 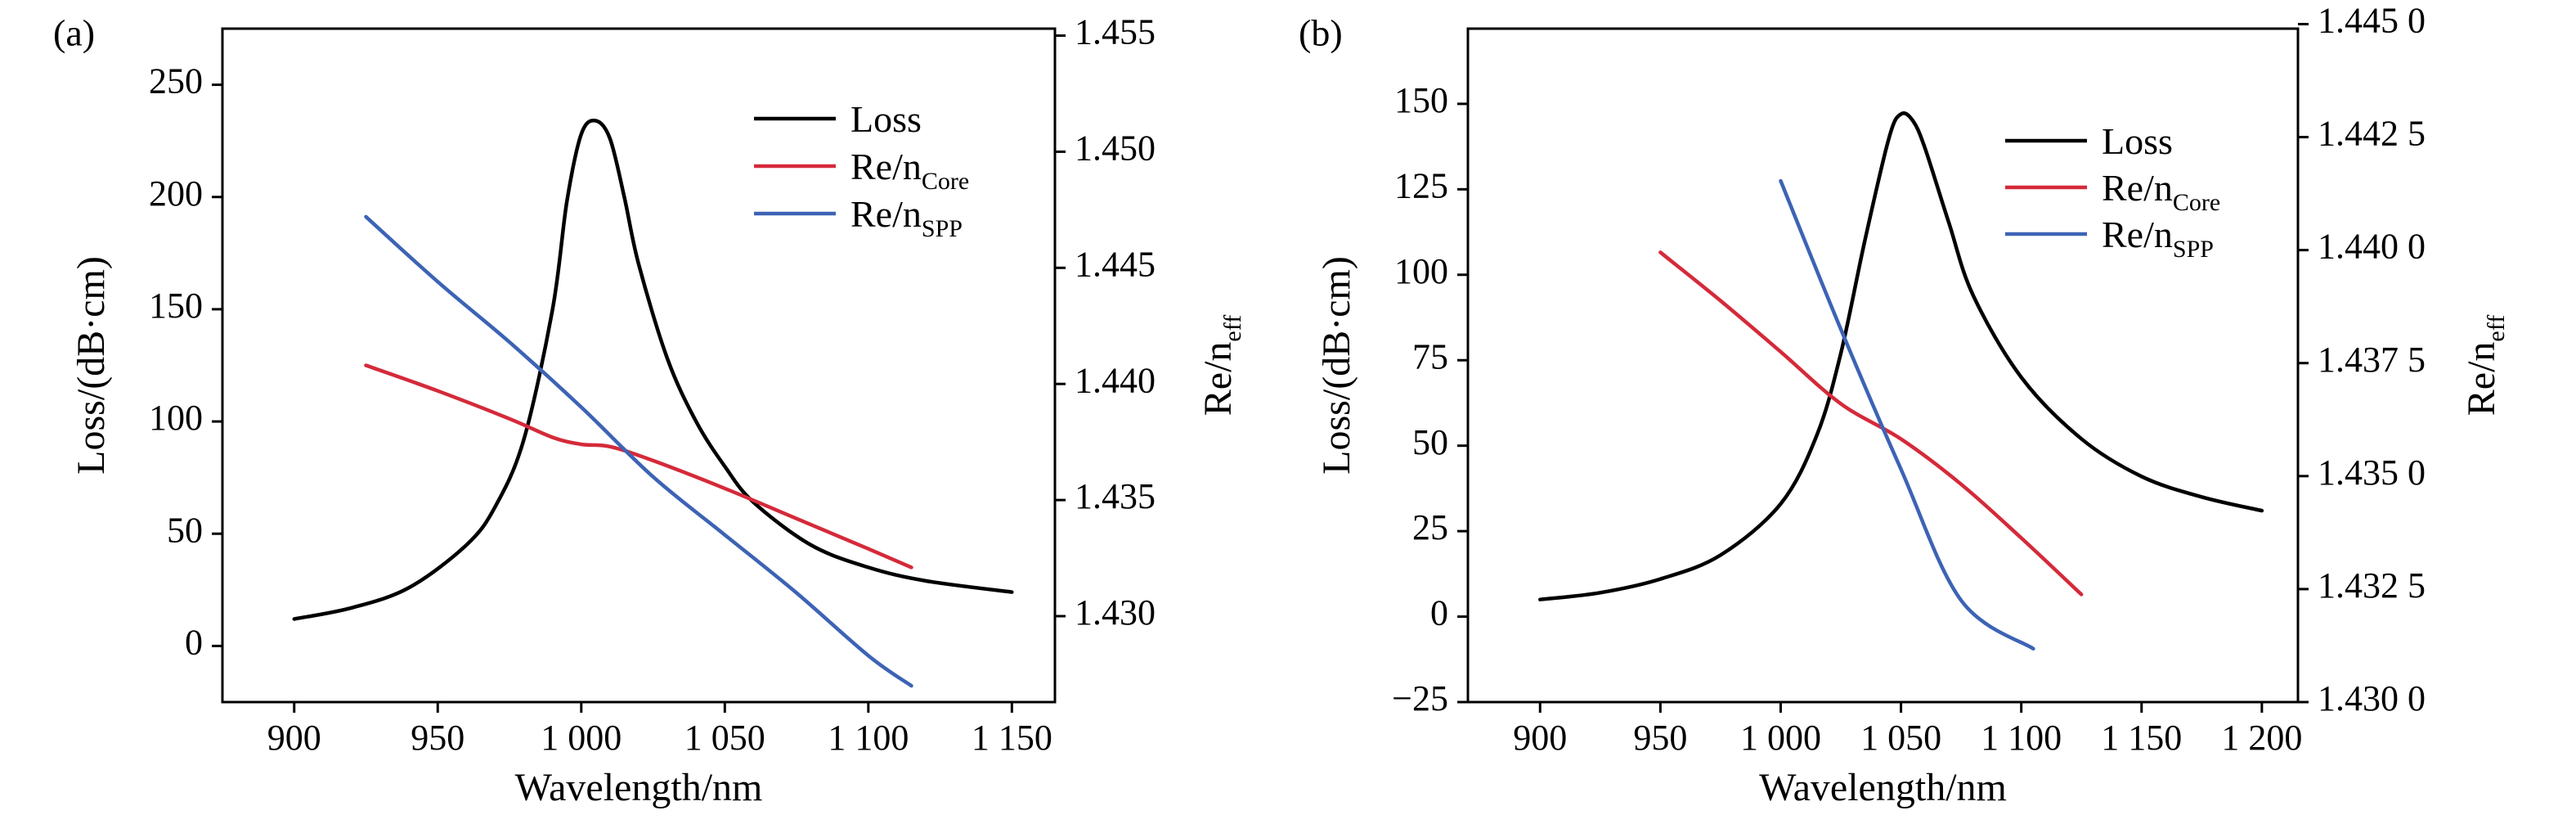 What do you see at coordinates (2372, 585) in the screenshot?
I see `y-right-tick-label: 1.432 5` at bounding box center [2372, 585].